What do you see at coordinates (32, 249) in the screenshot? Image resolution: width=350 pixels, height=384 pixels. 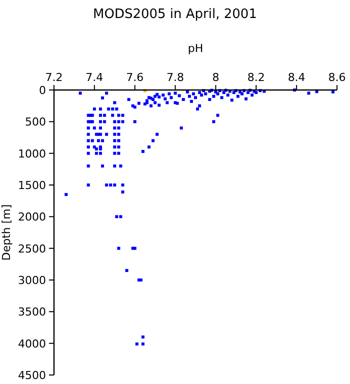 I see `y-tick-label: 2500` at bounding box center [32, 249].